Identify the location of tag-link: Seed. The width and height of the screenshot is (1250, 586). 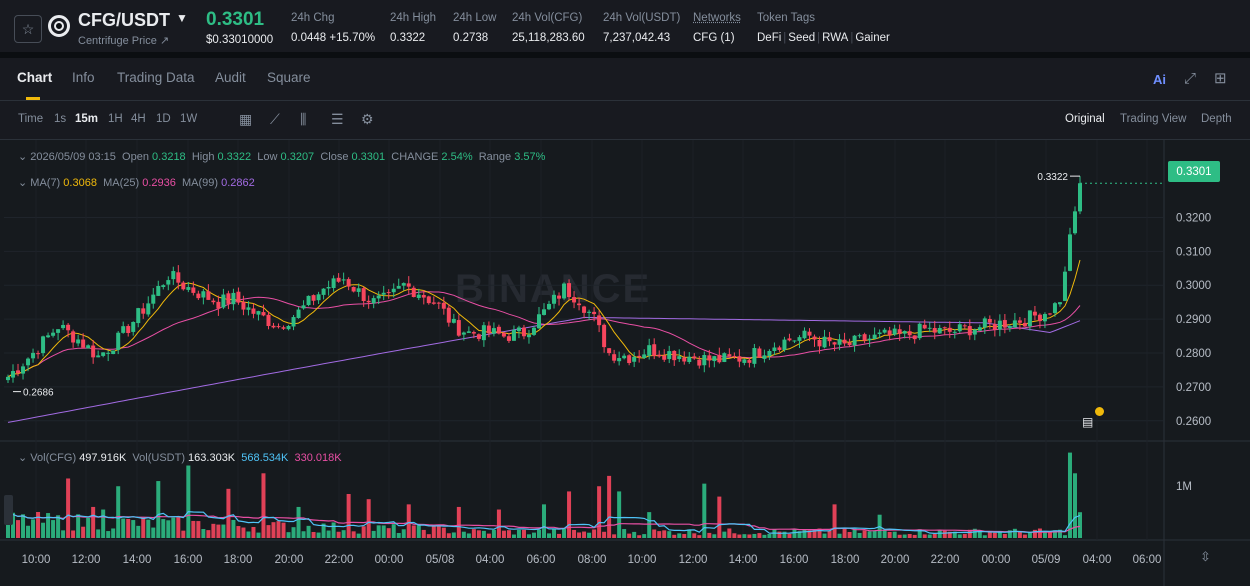
(802, 38).